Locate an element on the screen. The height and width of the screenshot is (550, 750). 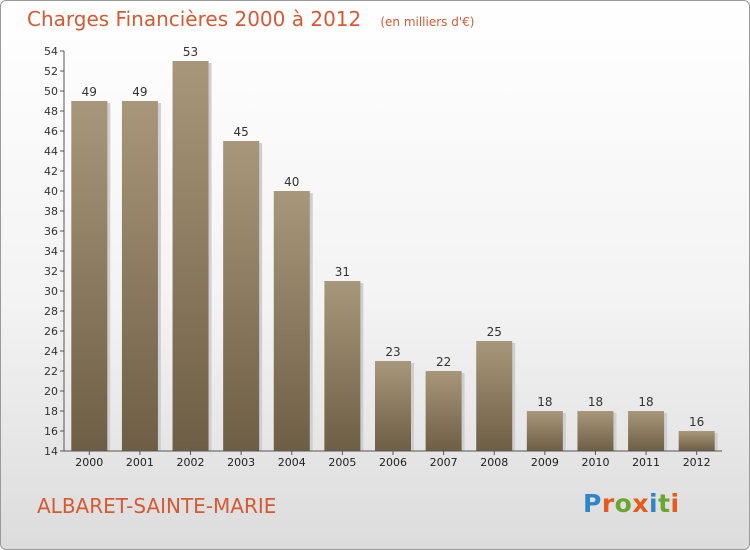
x-tick-label: 2006 is located at coordinates (393, 462).